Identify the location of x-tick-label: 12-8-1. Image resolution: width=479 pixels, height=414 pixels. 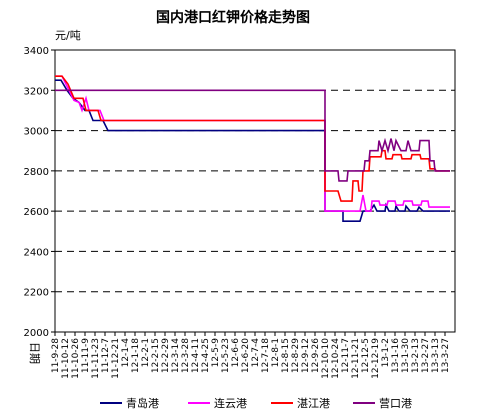
(276, 352).